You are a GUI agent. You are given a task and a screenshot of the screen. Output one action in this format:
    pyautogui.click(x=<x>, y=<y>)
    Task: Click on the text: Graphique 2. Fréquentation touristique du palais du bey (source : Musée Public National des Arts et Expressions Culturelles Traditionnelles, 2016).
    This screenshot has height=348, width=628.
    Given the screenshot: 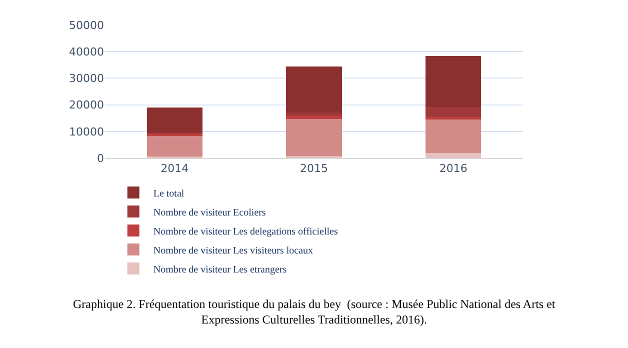 What is the action you would take?
    pyautogui.click(x=314, y=312)
    